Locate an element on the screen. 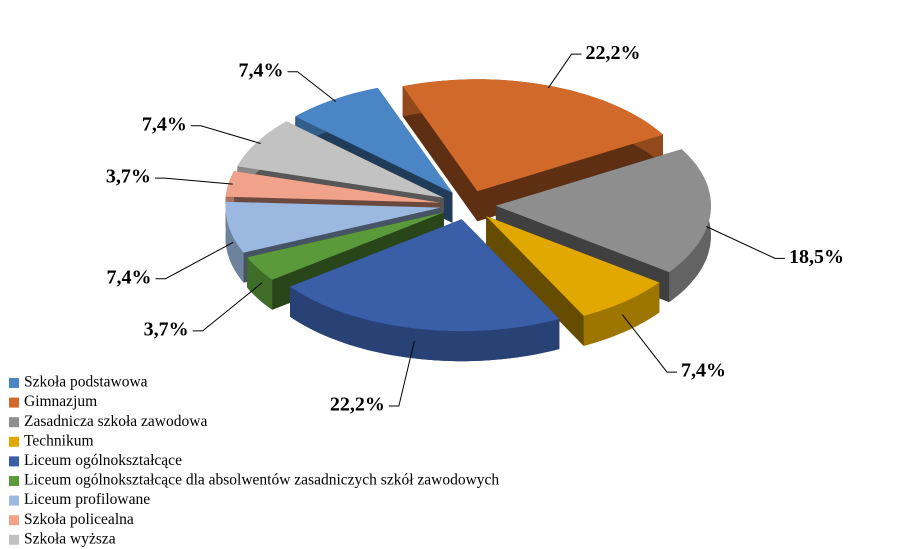  legend-label: Technikum is located at coordinates (59, 440).